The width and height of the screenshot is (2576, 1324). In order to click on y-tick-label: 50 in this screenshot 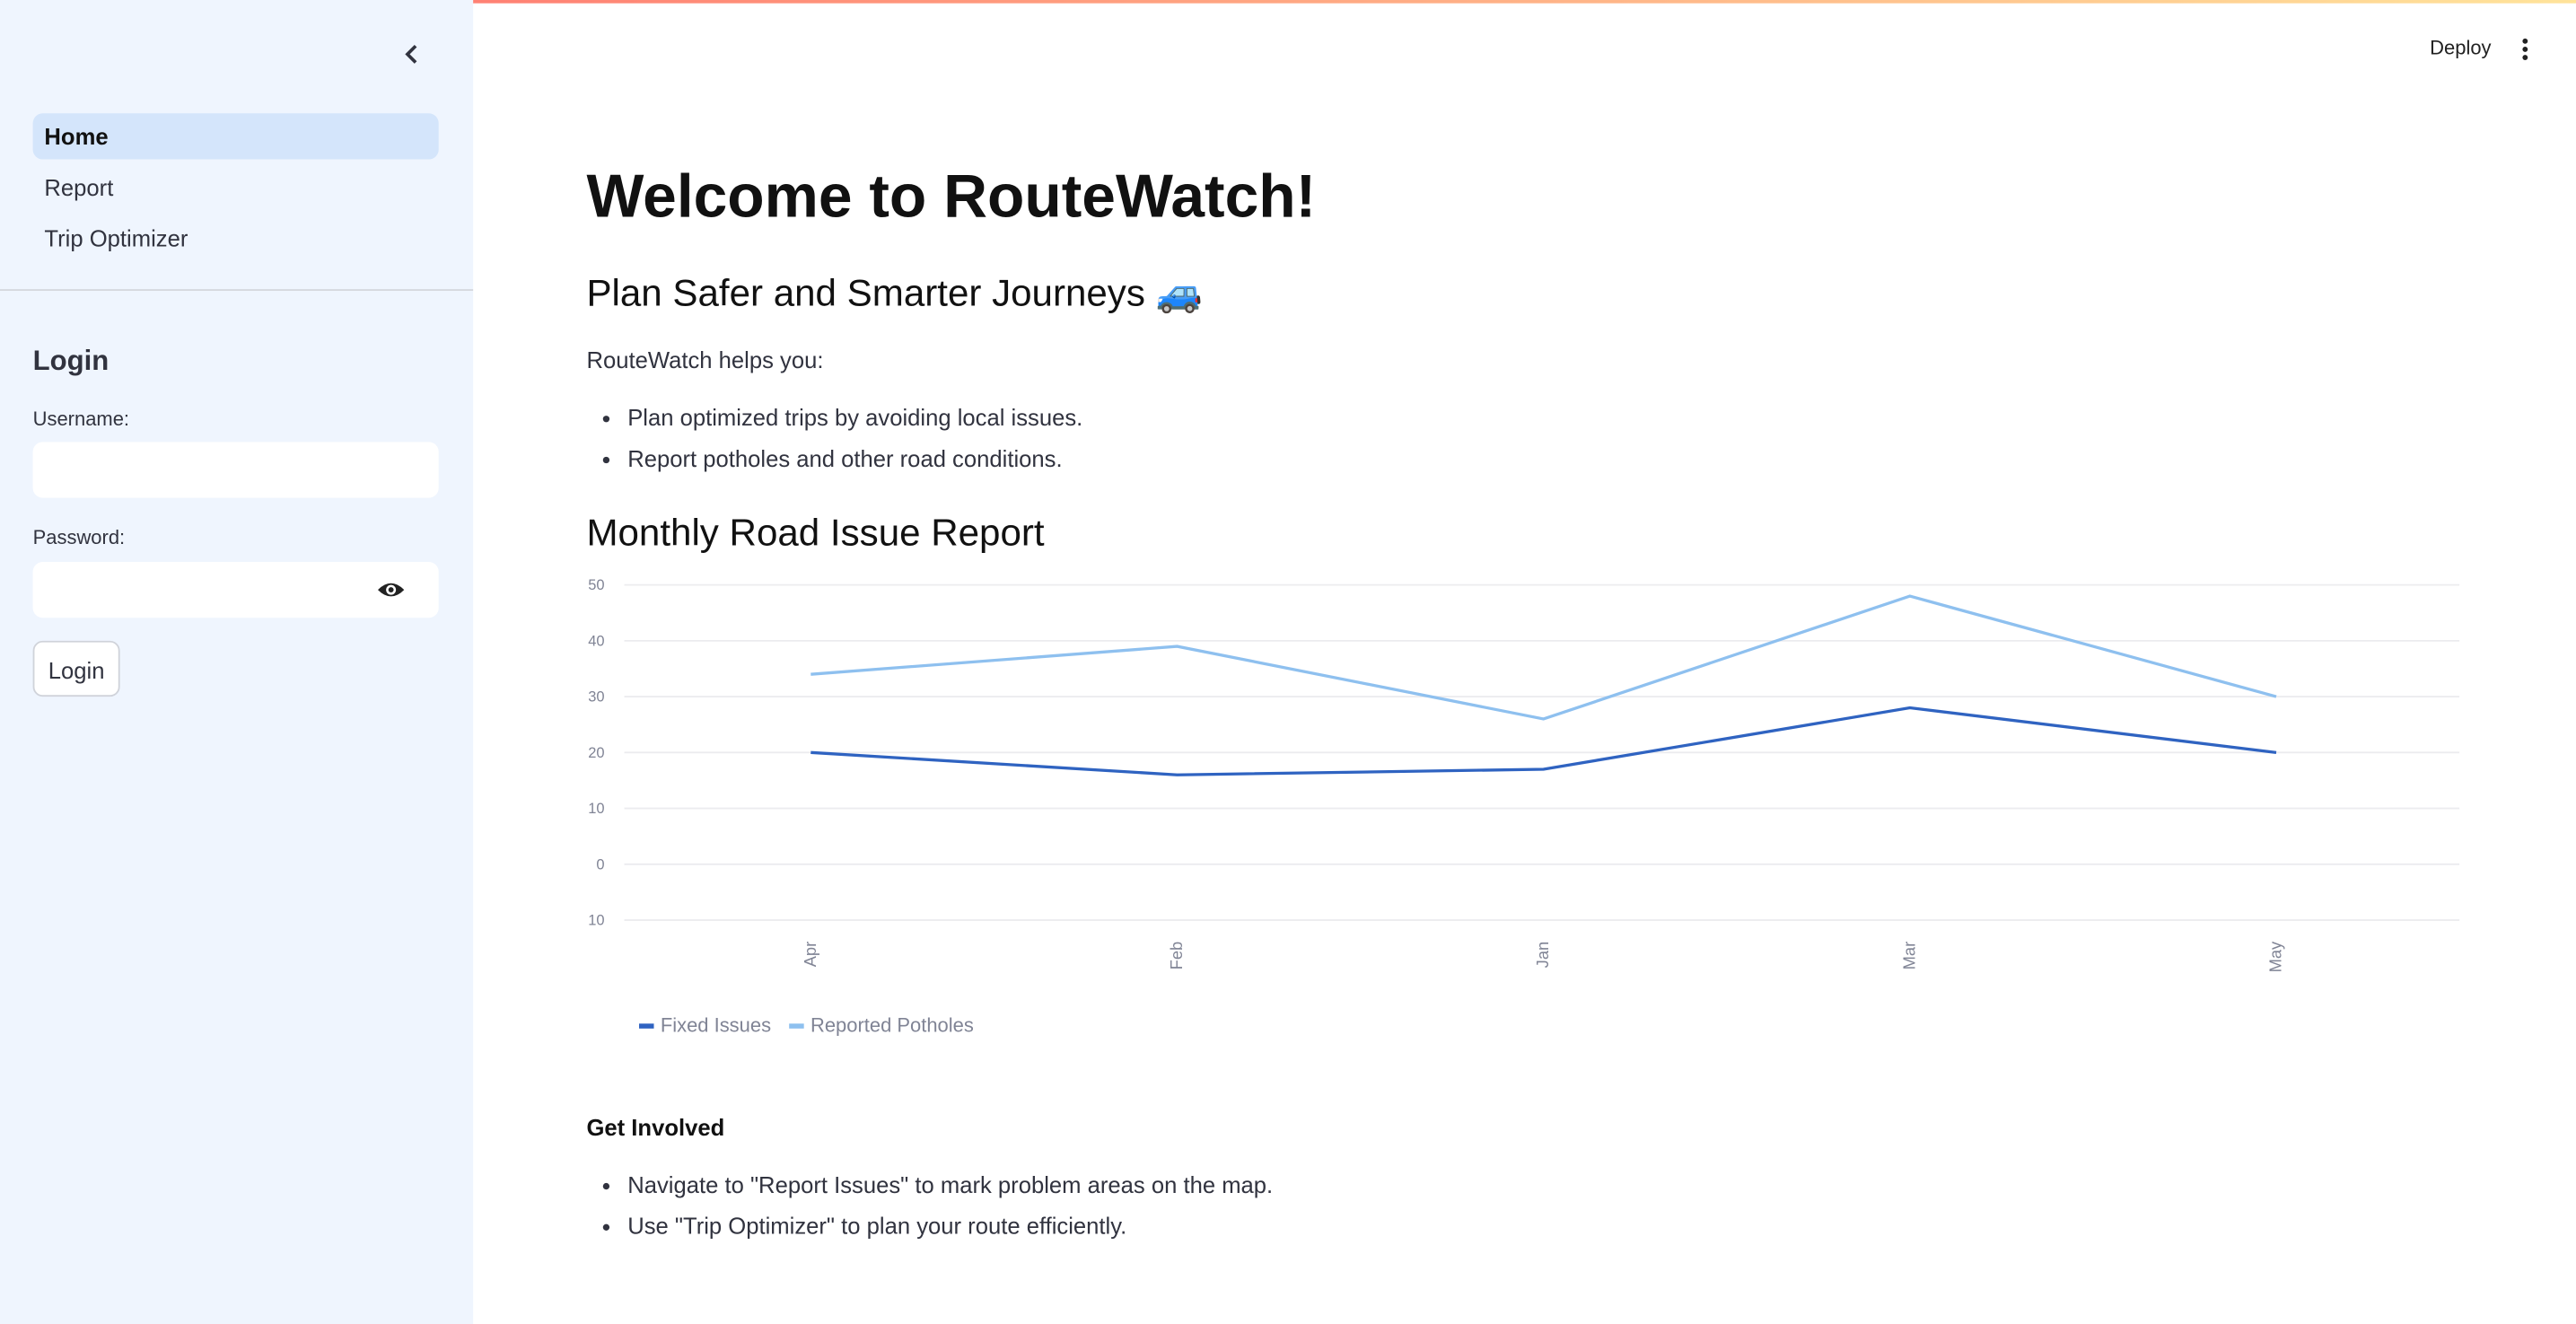, I will do `click(596, 585)`.